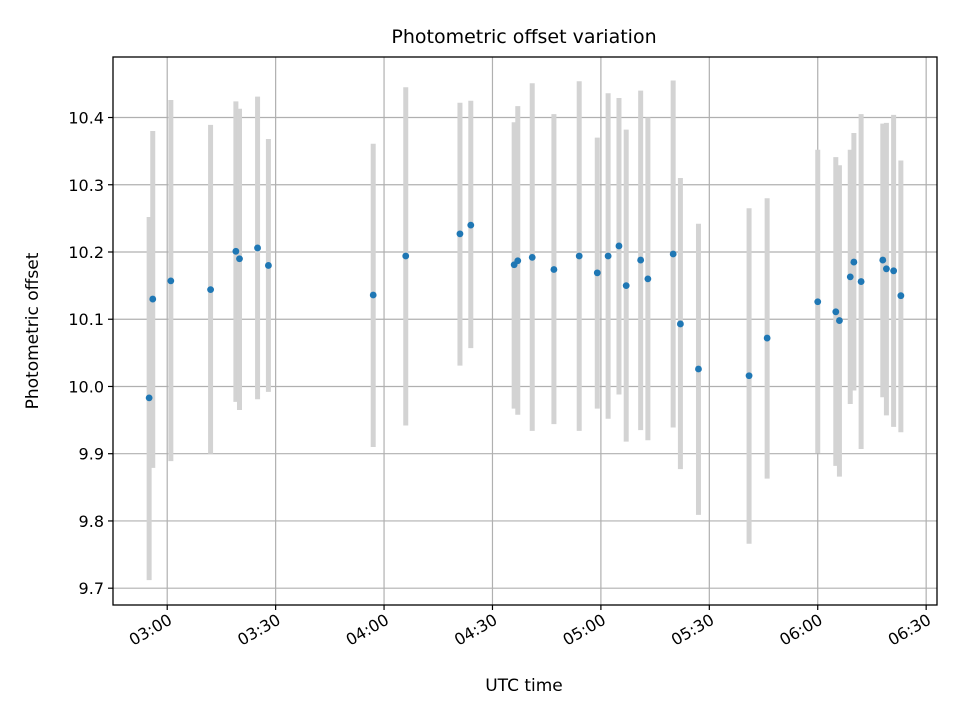  Describe the element at coordinates (91, 521) in the screenshot. I see `y-tick-label: 9.8` at that location.